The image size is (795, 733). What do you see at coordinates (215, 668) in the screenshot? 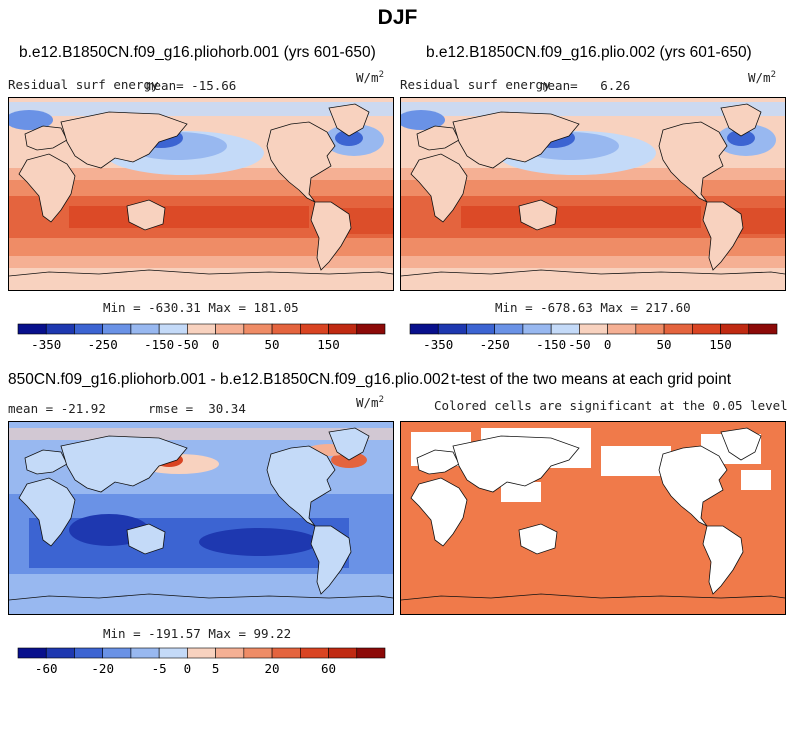
I see `colorbar-tick-label: 5` at bounding box center [215, 668].